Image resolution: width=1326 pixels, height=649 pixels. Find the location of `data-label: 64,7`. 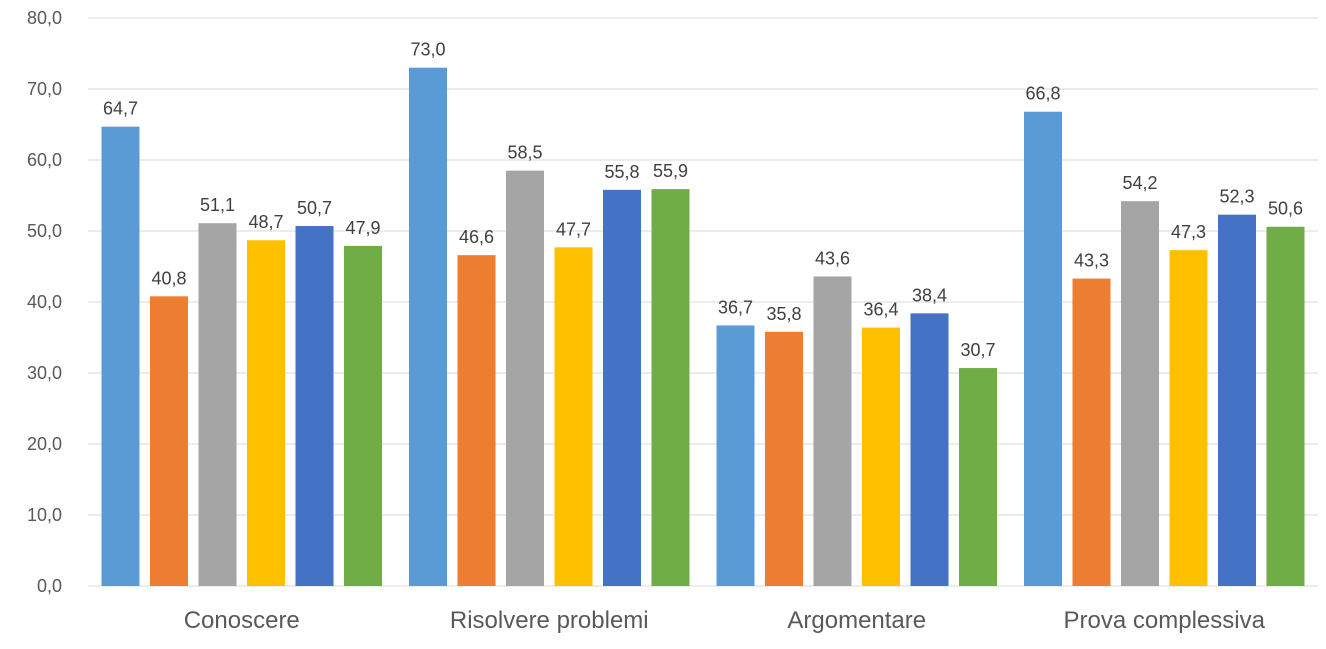

data-label: 64,7 is located at coordinates (120, 109).